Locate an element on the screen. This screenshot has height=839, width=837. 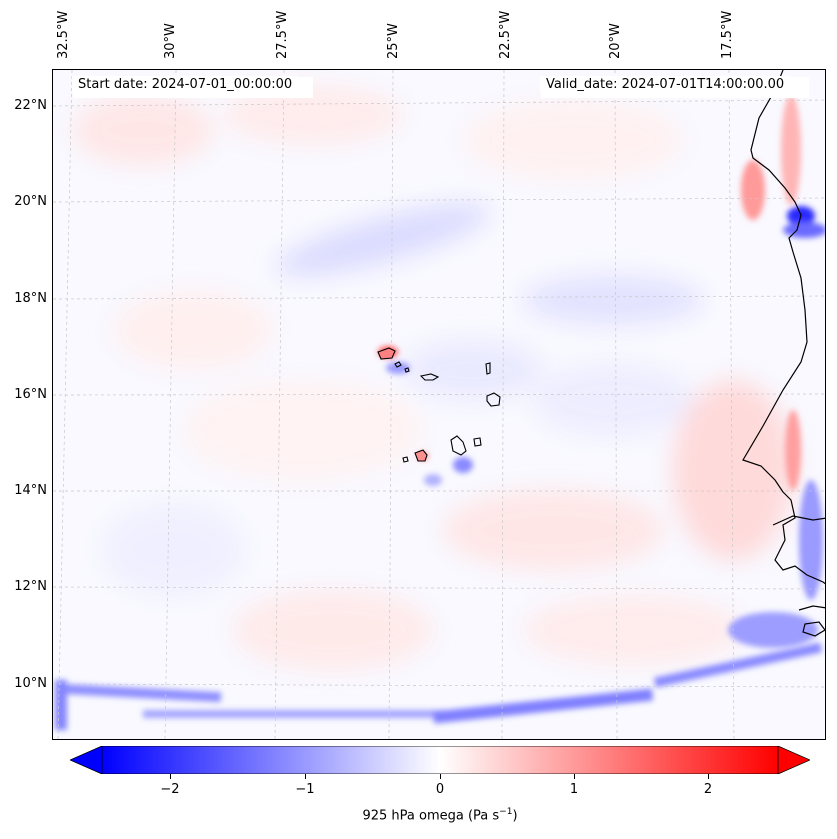
colorbar-extend-high is located at coordinates (794, 760).